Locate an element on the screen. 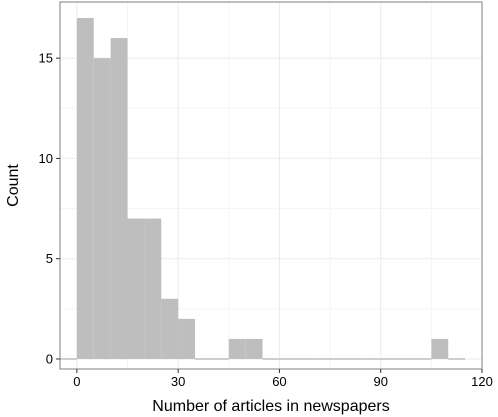  x-axis-title: Number of articles in newspapers is located at coordinates (270, 406).